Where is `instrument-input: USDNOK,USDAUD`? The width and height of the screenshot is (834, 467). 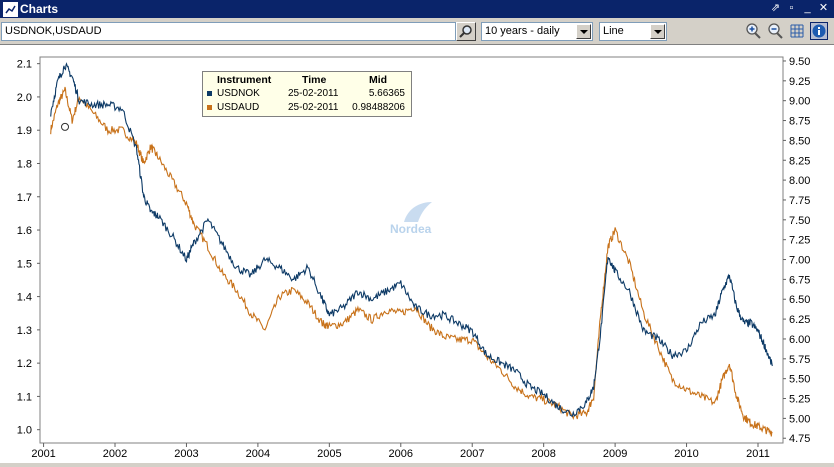
instrument-input: USDNOK,USDAUD is located at coordinates (228, 31).